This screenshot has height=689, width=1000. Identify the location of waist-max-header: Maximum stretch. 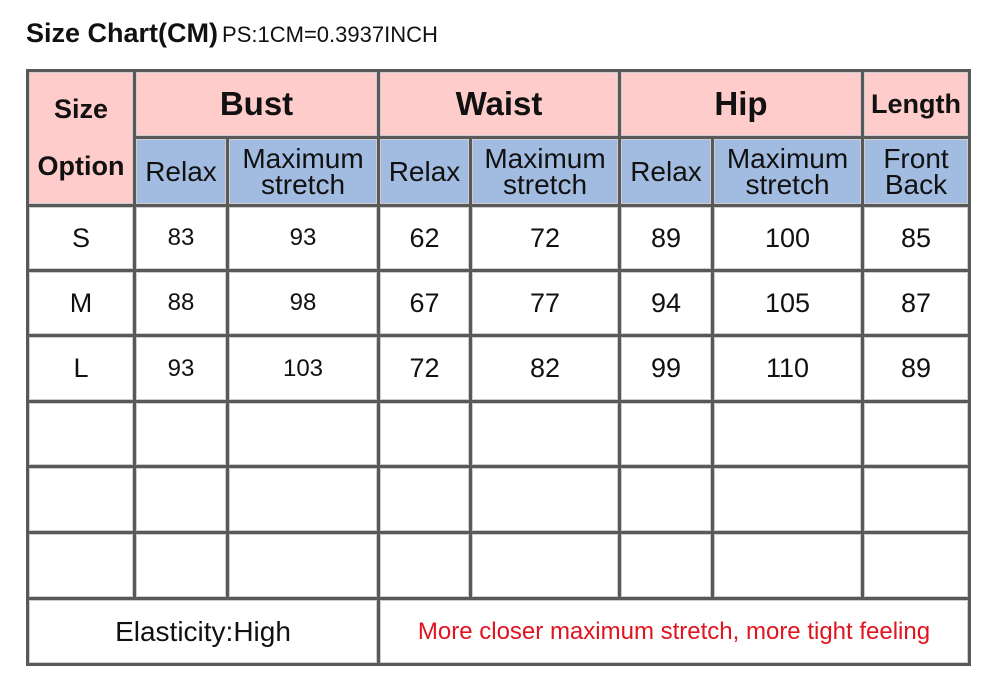
(545, 171).